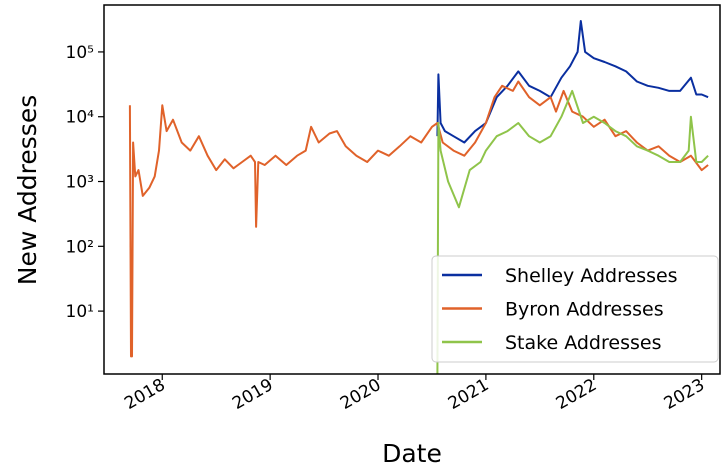 This screenshot has height=469, width=725. I want to click on legend-label: Byron Addresses, so click(584, 310).